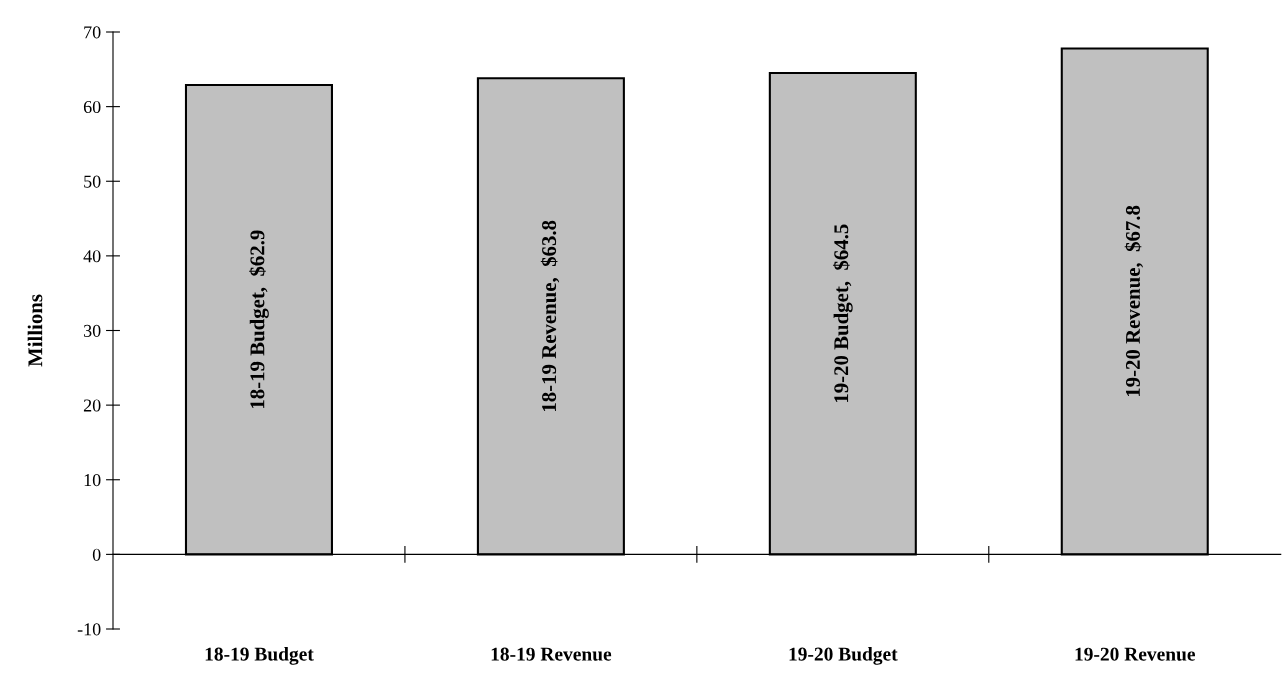 This screenshot has height=676, width=1282. Describe the element at coordinates (92, 181) in the screenshot. I see `y-tick-label: 50` at that location.